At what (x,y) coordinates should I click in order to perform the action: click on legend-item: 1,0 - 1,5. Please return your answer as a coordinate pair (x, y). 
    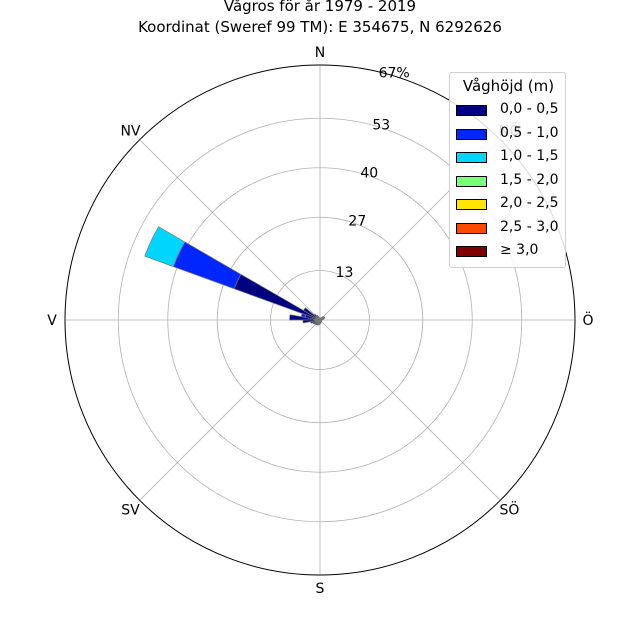
    Looking at the image, I should click on (510, 158).